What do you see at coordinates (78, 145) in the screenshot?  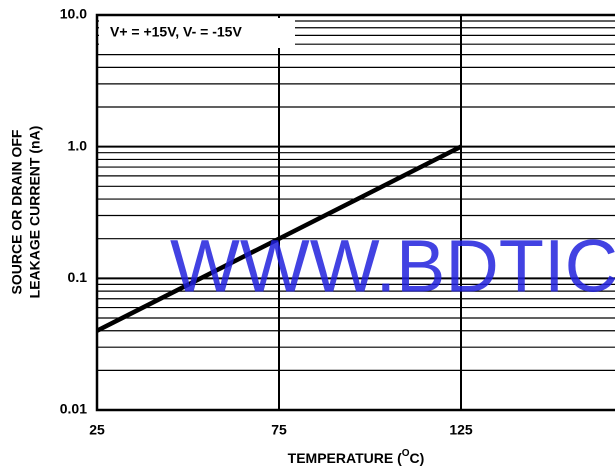 I see `y-tick-label: 1.0` at bounding box center [78, 145].